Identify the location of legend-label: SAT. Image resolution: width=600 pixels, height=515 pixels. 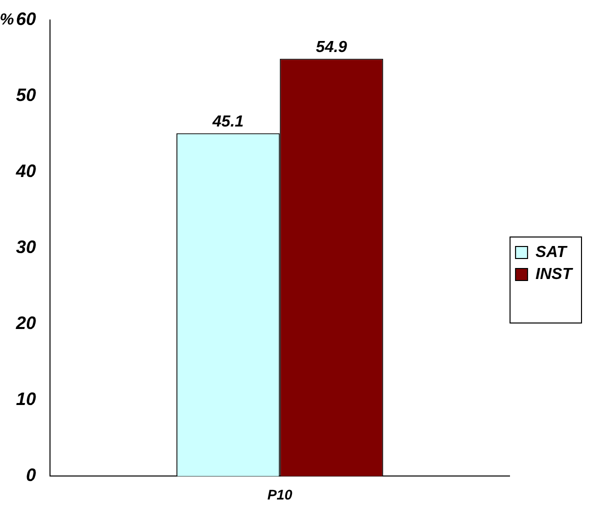
(552, 252).